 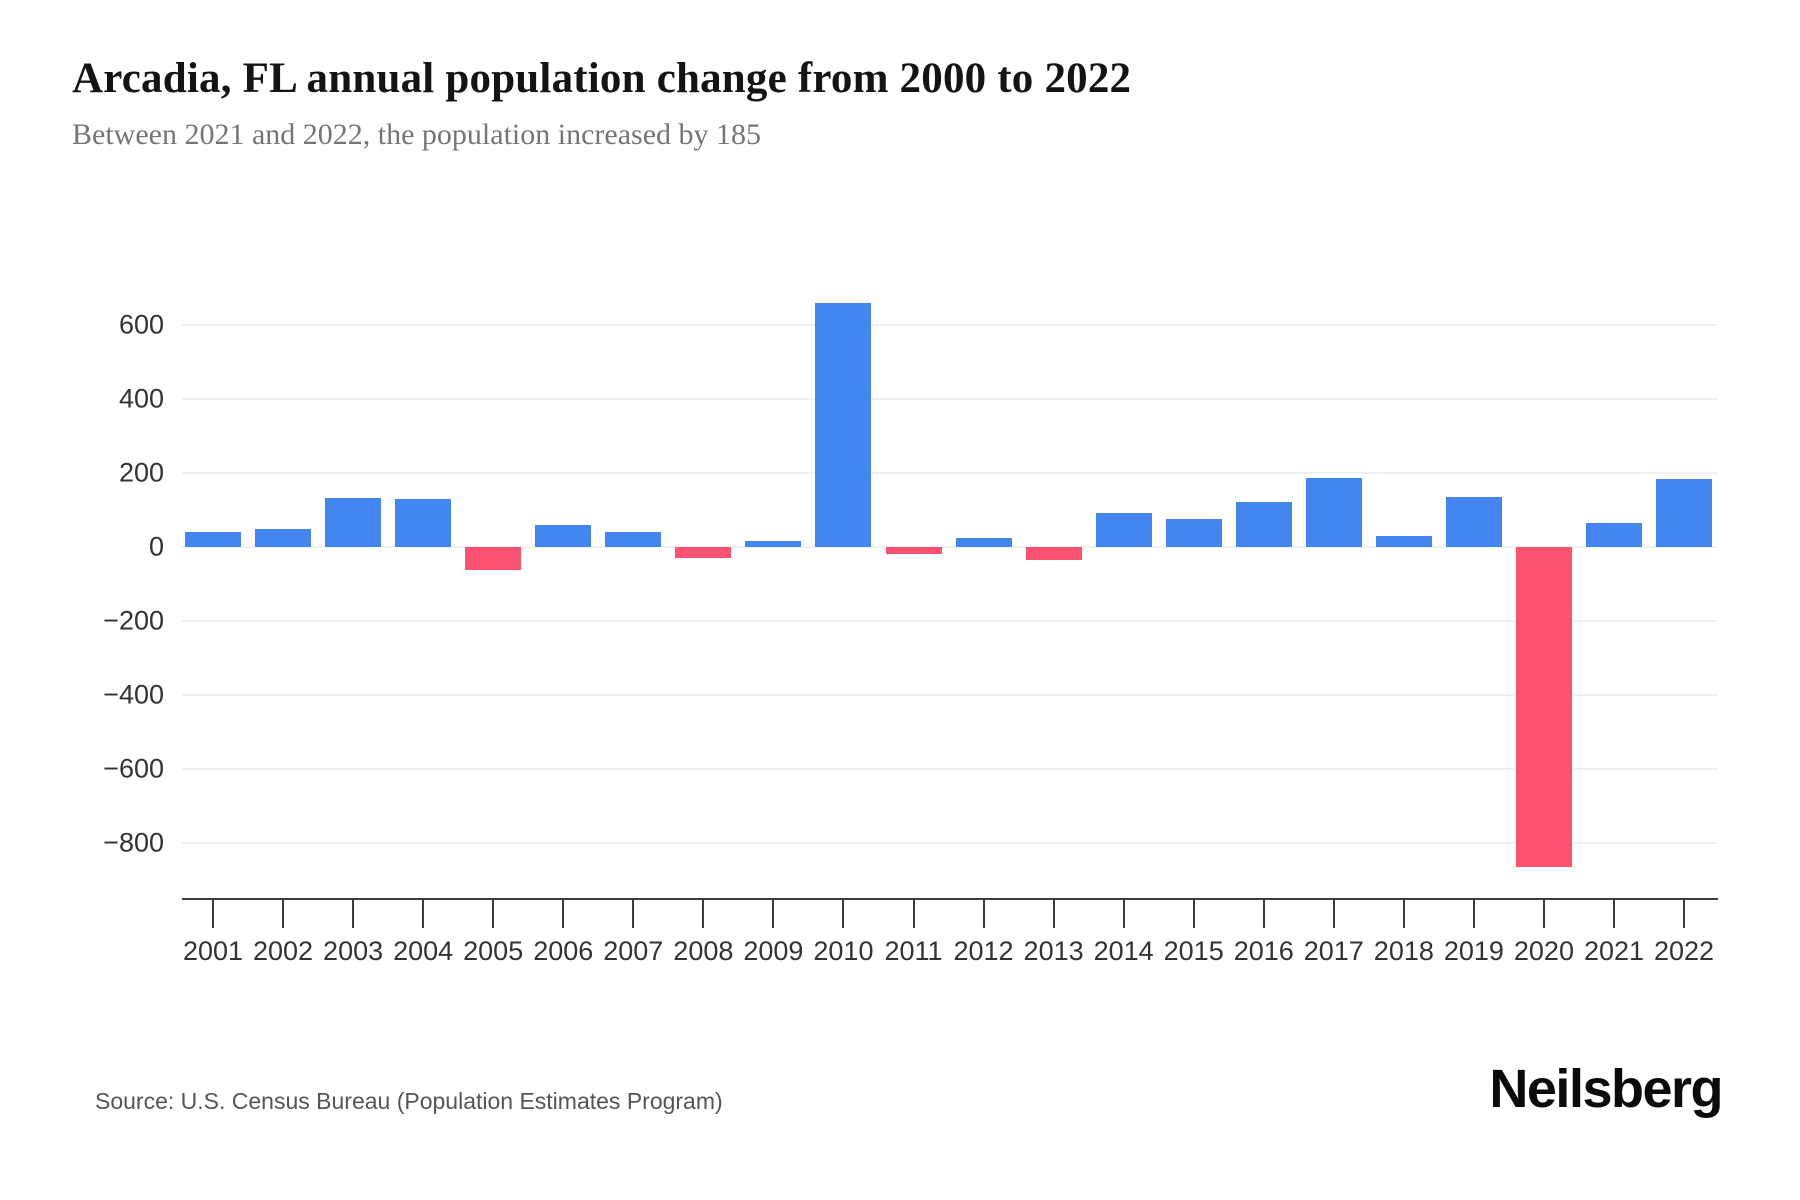 I want to click on x-axis-tick-2003, so click(x=353, y=914).